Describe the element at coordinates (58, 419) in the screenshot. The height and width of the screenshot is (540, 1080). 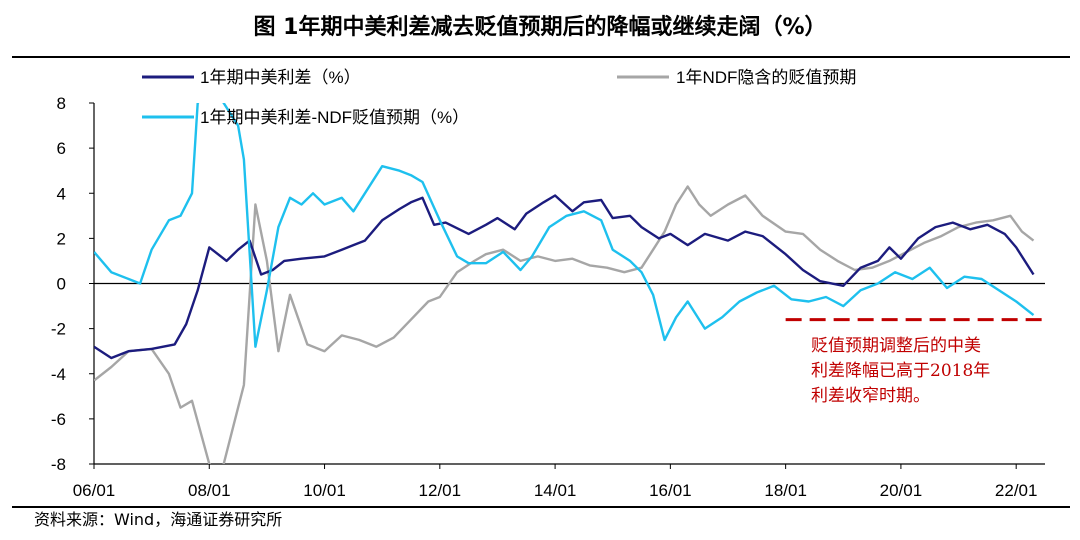
I see `y-tick-label: -6` at that location.